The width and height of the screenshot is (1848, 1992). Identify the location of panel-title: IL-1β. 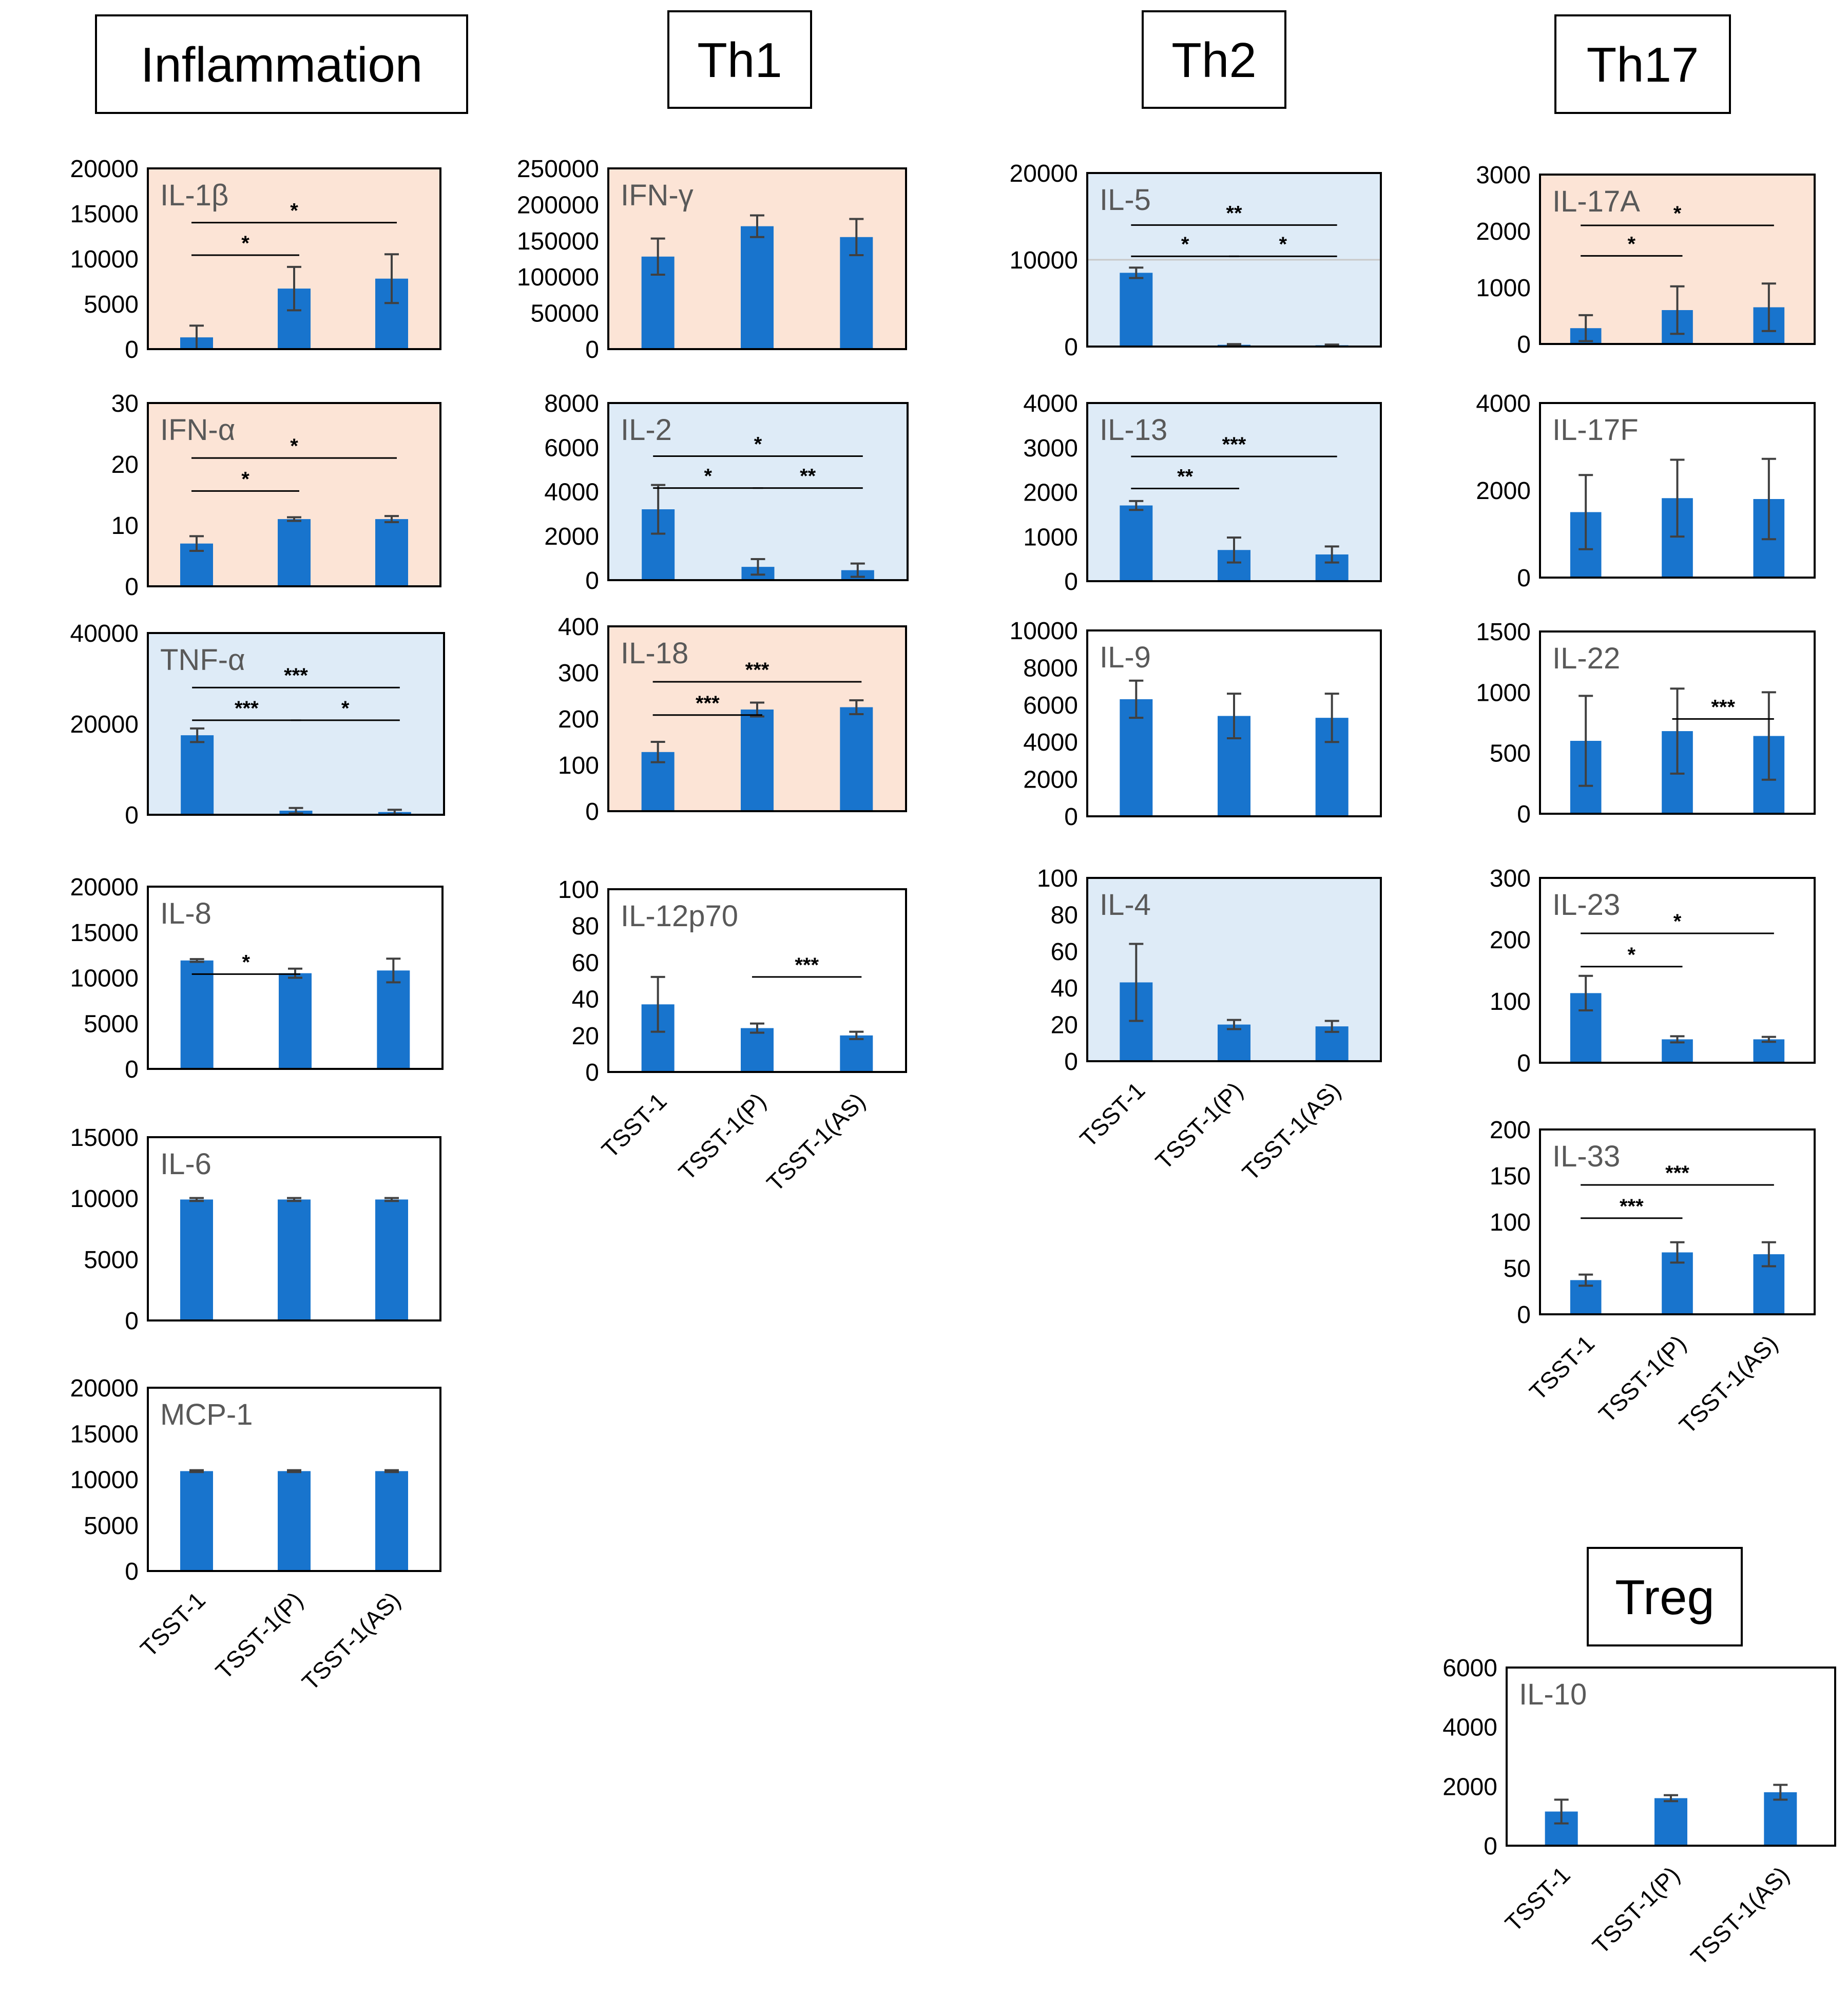
(194, 195).